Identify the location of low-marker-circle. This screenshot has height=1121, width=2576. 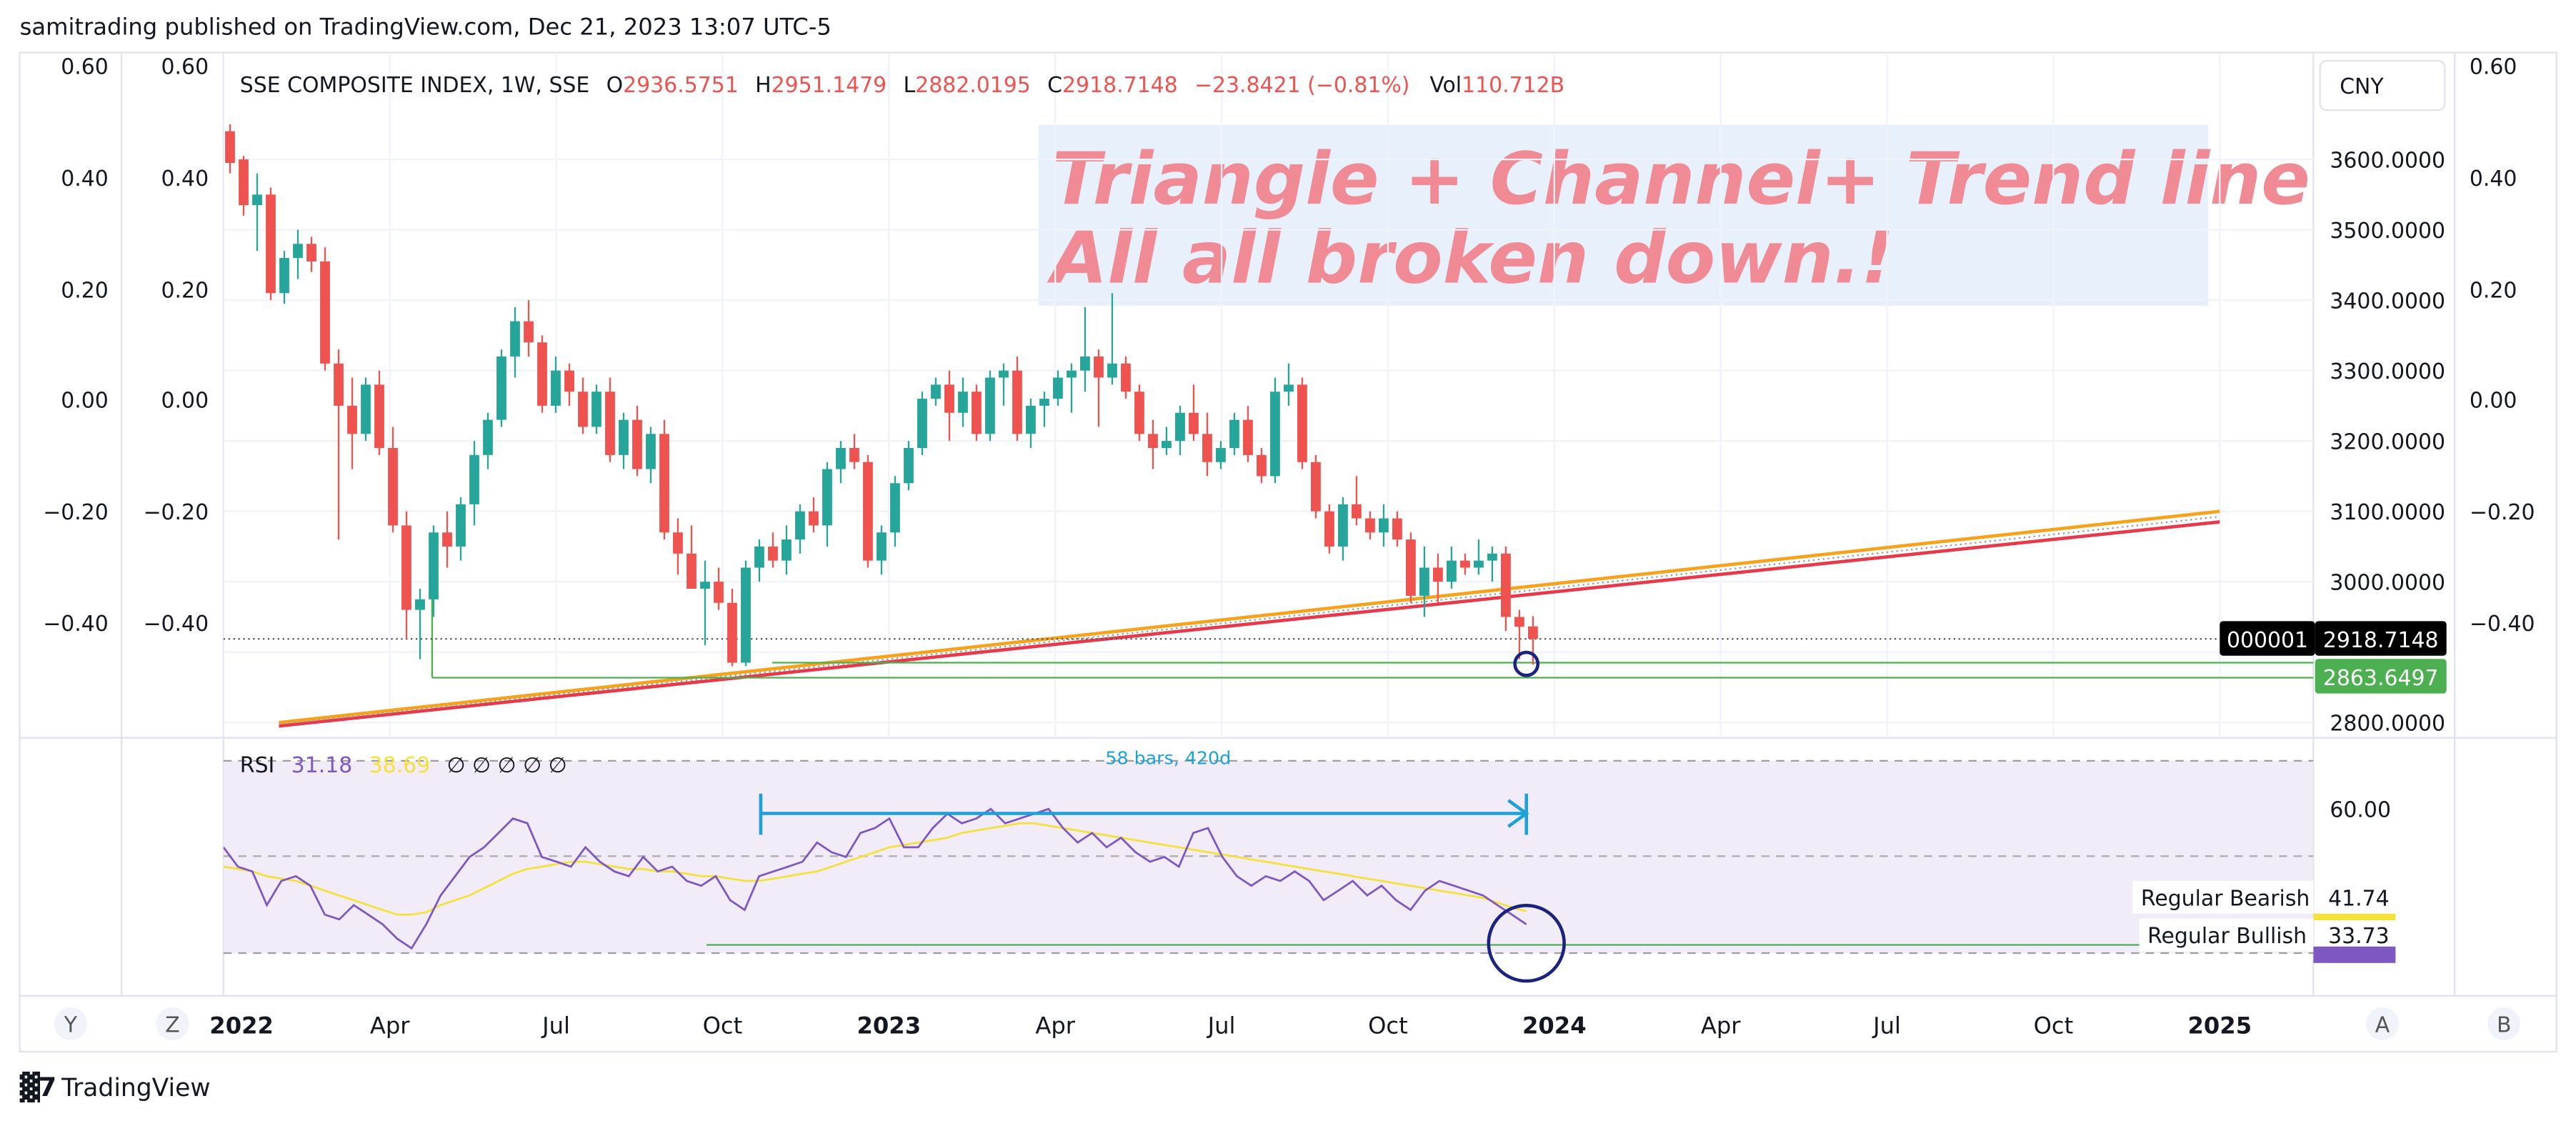
(1526, 663).